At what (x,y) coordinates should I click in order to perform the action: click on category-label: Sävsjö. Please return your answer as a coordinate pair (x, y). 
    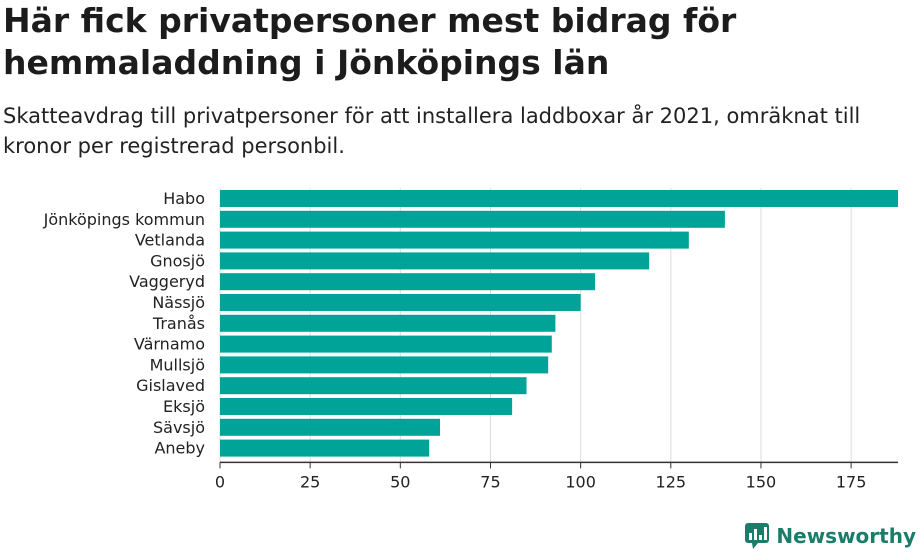
    Looking at the image, I should click on (179, 427).